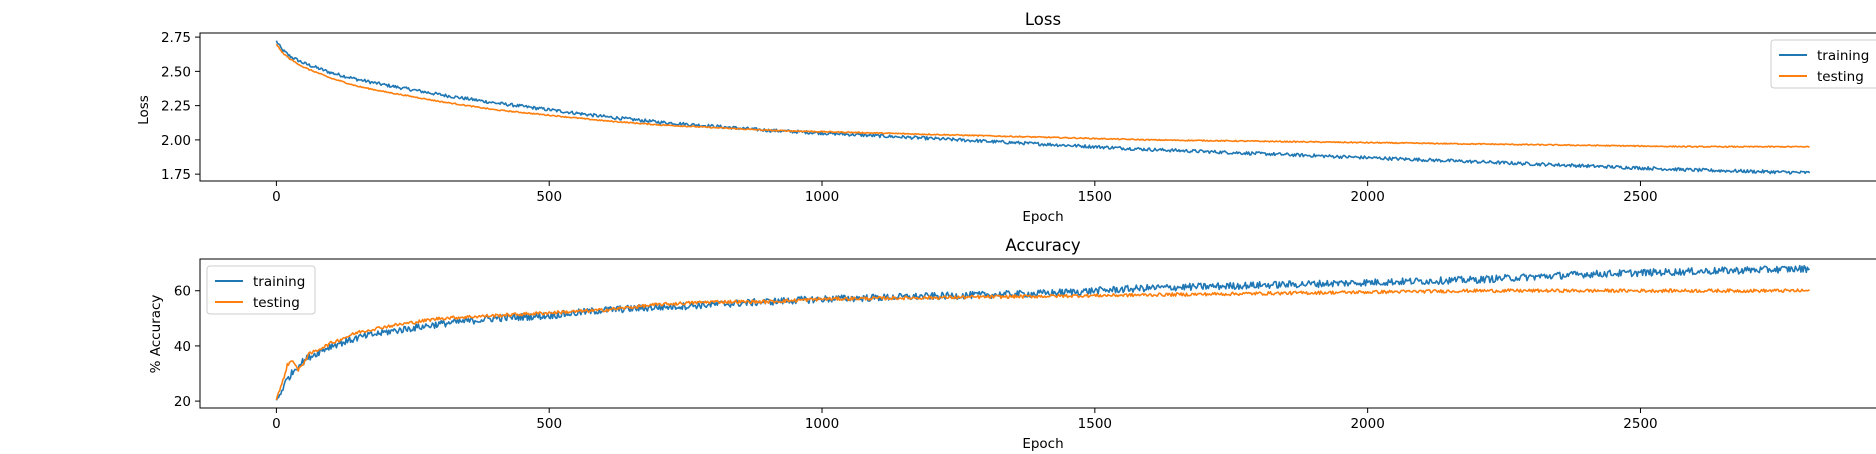 Image resolution: width=1876 pixels, height=454 pixels. What do you see at coordinates (176, 141) in the screenshot?
I see `loss-y-tick-label: 2.00` at bounding box center [176, 141].